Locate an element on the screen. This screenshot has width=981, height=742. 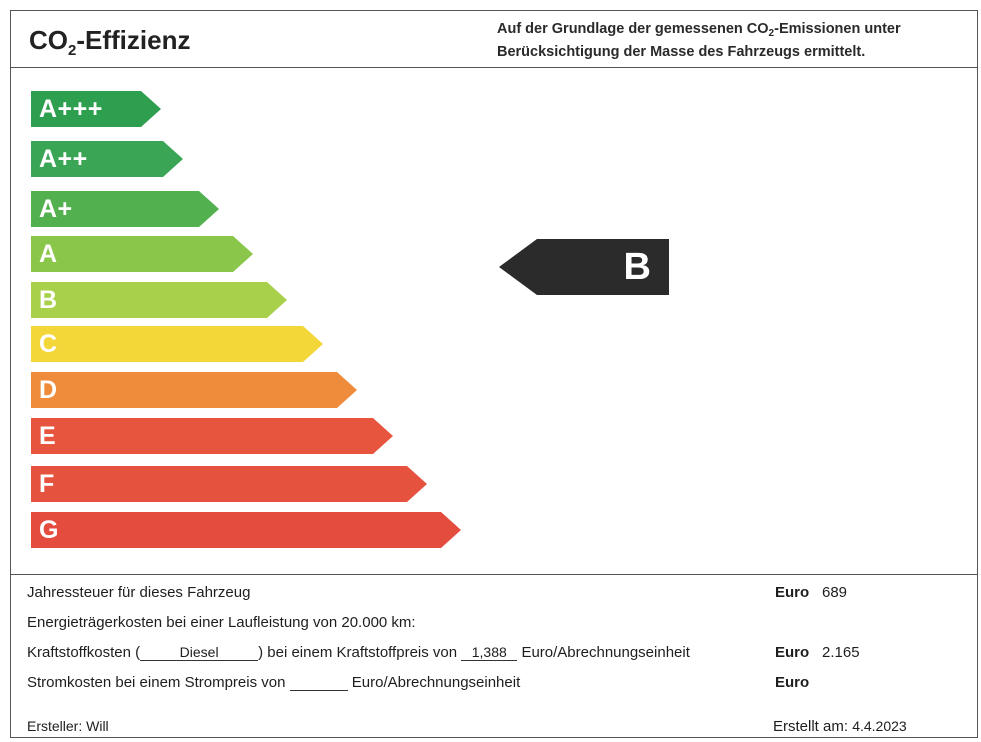
current-class-label: B is located at coordinates (637, 267).